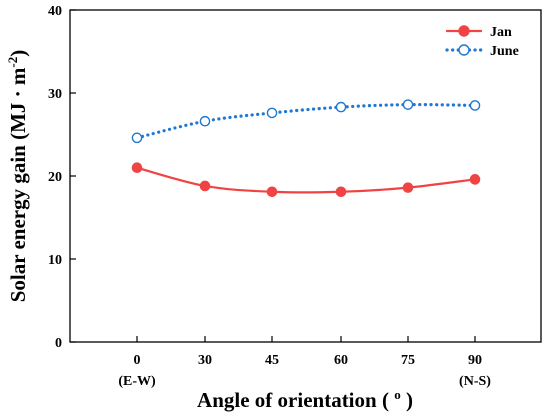 The width and height of the screenshot is (550, 417). I want to click on x-tick-label: 75, so click(408, 360).